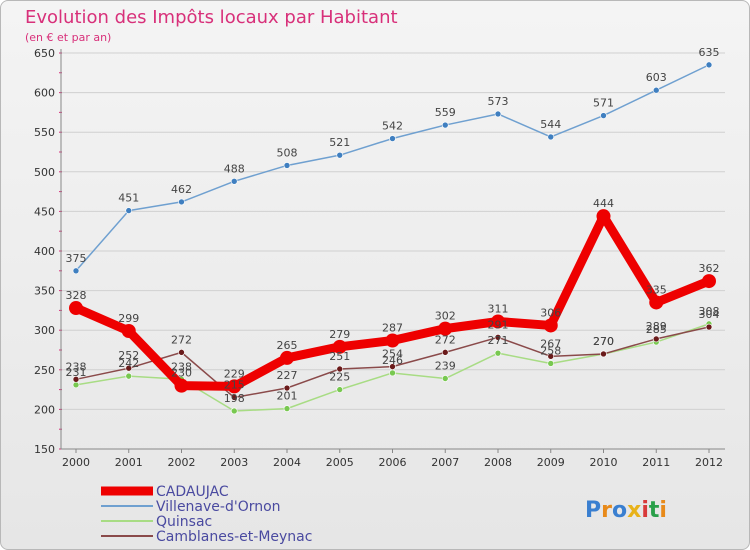 The image size is (750, 550). What do you see at coordinates (709, 52) in the screenshot?
I see `data-label: 635` at bounding box center [709, 52].